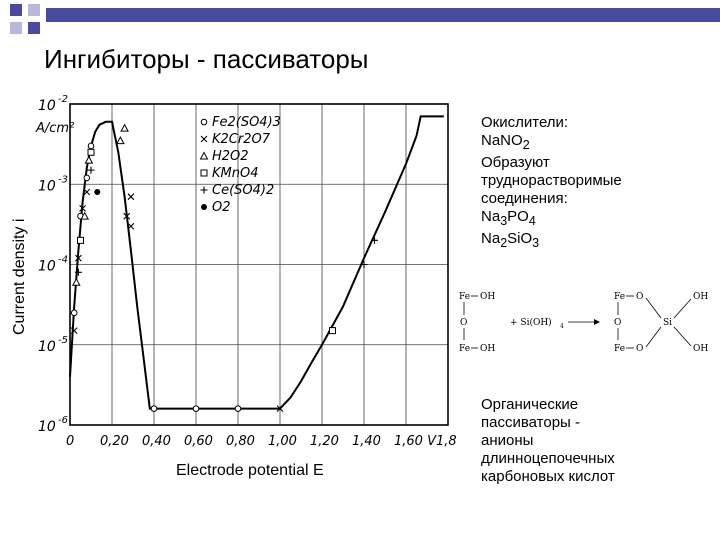  Describe the element at coordinates (639, 349) in the screenshot. I see `rx-o-bot-r: O` at that location.